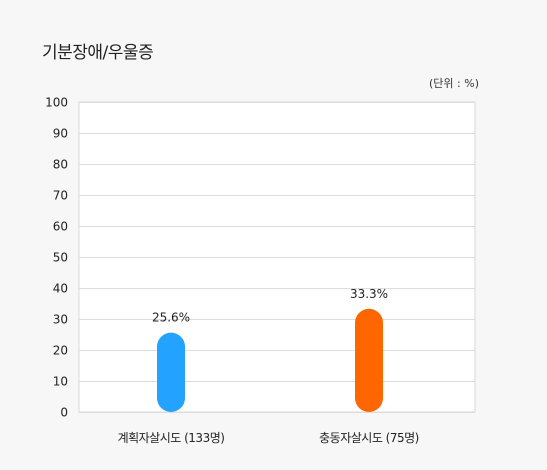 This screenshot has height=470, width=547. What do you see at coordinates (98, 53) in the screenshot?
I see `chart-title: 기분장애/우울증` at bounding box center [98, 53].